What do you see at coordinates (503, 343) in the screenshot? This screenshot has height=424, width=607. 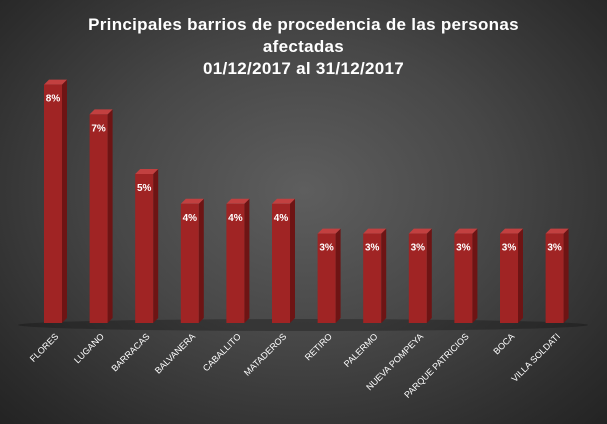 I see `category-label: BOCA` at bounding box center [503, 343].